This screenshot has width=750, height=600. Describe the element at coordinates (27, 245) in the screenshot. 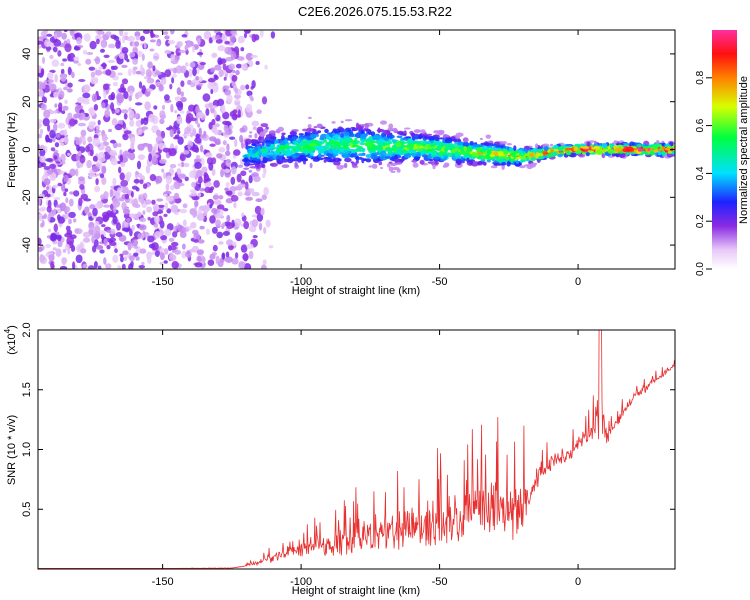

I see `y-tick-label: -40` at that location.